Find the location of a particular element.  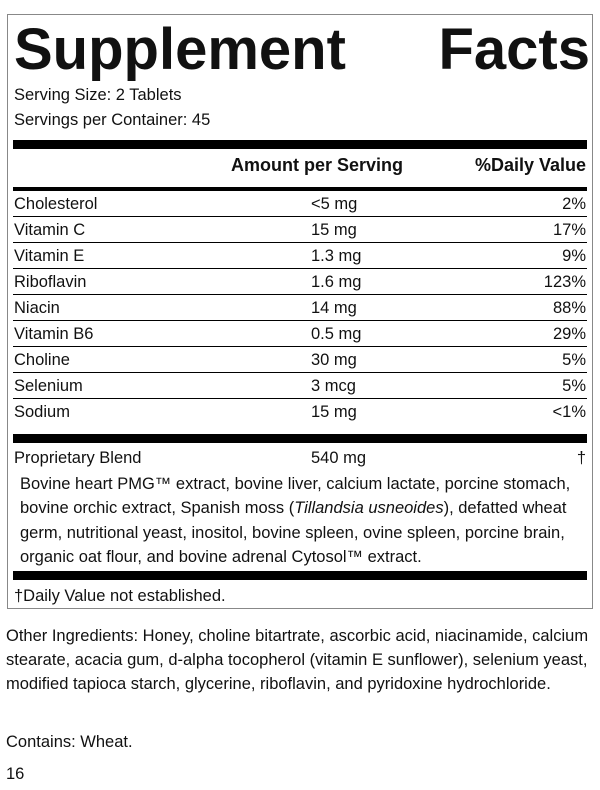

nutrient-row: Sodium 15 mg <1% is located at coordinates (300, 412).